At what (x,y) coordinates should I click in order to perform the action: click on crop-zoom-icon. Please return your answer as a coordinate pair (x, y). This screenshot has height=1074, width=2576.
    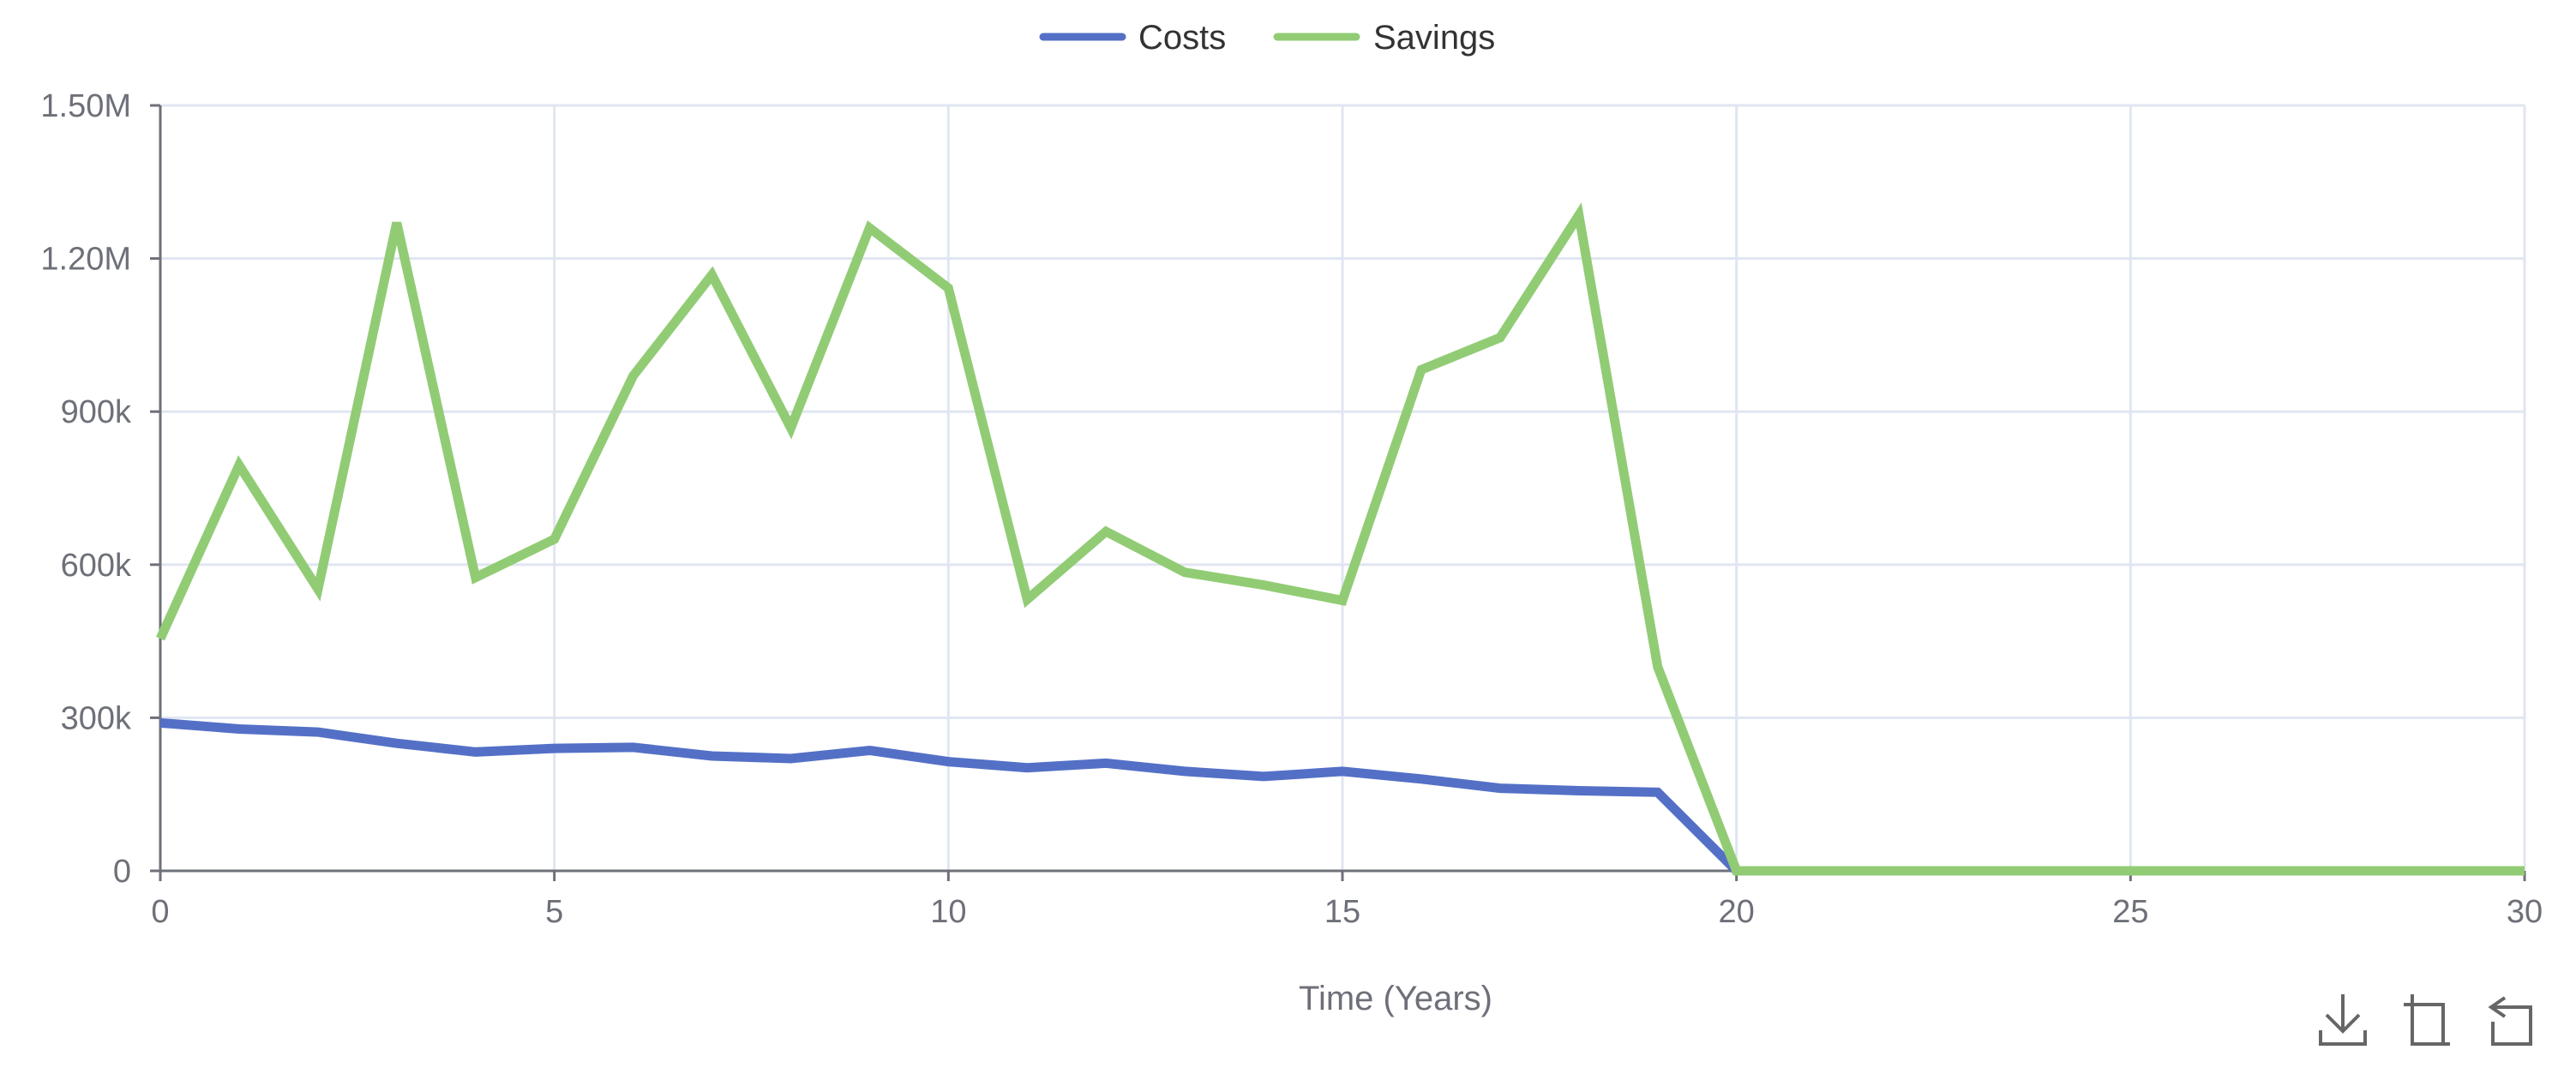
    Looking at the image, I should click on (2427, 1019).